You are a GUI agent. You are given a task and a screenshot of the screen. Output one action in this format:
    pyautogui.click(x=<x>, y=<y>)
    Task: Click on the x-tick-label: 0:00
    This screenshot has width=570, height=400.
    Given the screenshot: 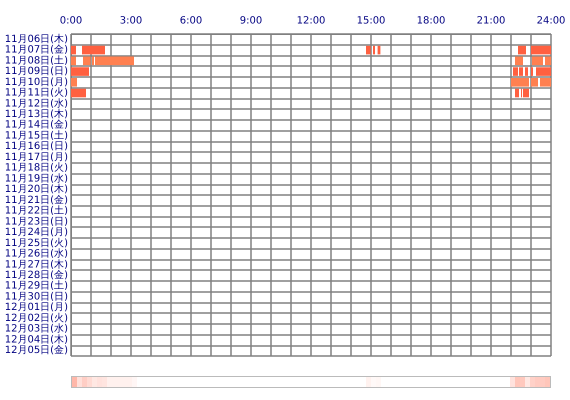 What is the action you would take?
    pyautogui.click(x=71, y=21)
    